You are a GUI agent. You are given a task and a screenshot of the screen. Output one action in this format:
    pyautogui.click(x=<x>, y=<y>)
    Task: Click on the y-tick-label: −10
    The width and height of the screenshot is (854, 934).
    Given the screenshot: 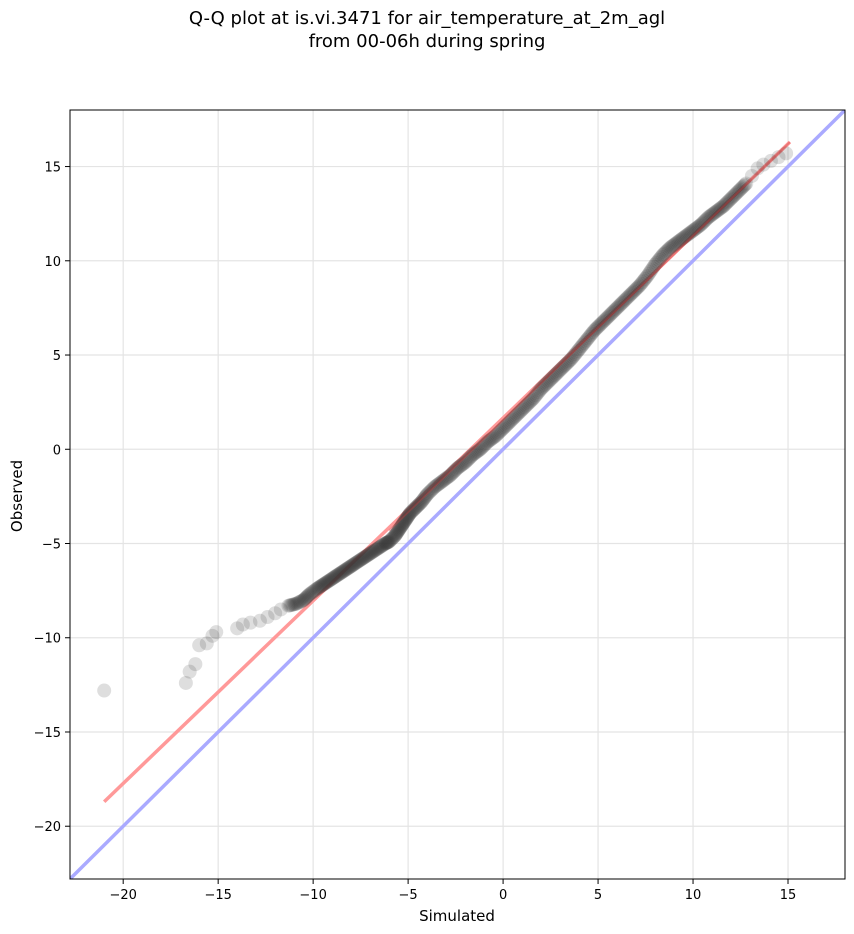 What is the action you would take?
    pyautogui.click(x=47, y=639)
    